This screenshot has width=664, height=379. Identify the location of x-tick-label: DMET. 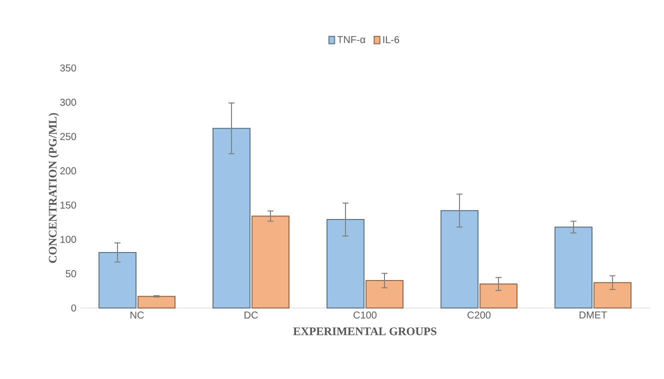
(593, 315).